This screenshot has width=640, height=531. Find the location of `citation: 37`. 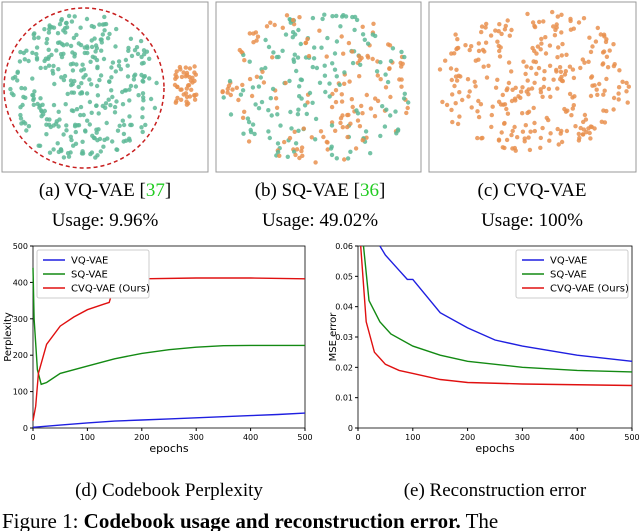

citation: 37 is located at coordinates (155, 190).